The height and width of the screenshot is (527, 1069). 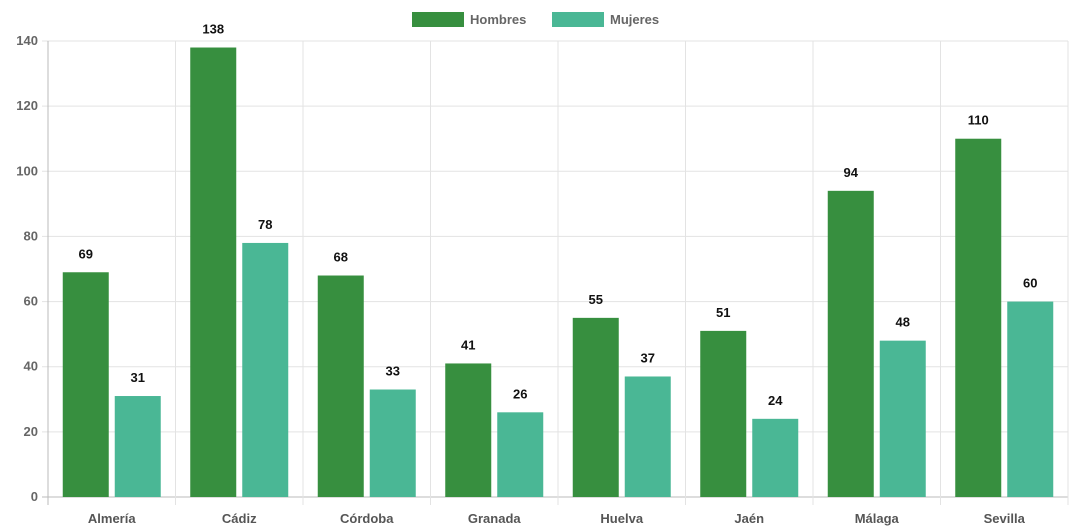 What do you see at coordinates (34, 496) in the screenshot?
I see `y-tick-label: 0` at bounding box center [34, 496].